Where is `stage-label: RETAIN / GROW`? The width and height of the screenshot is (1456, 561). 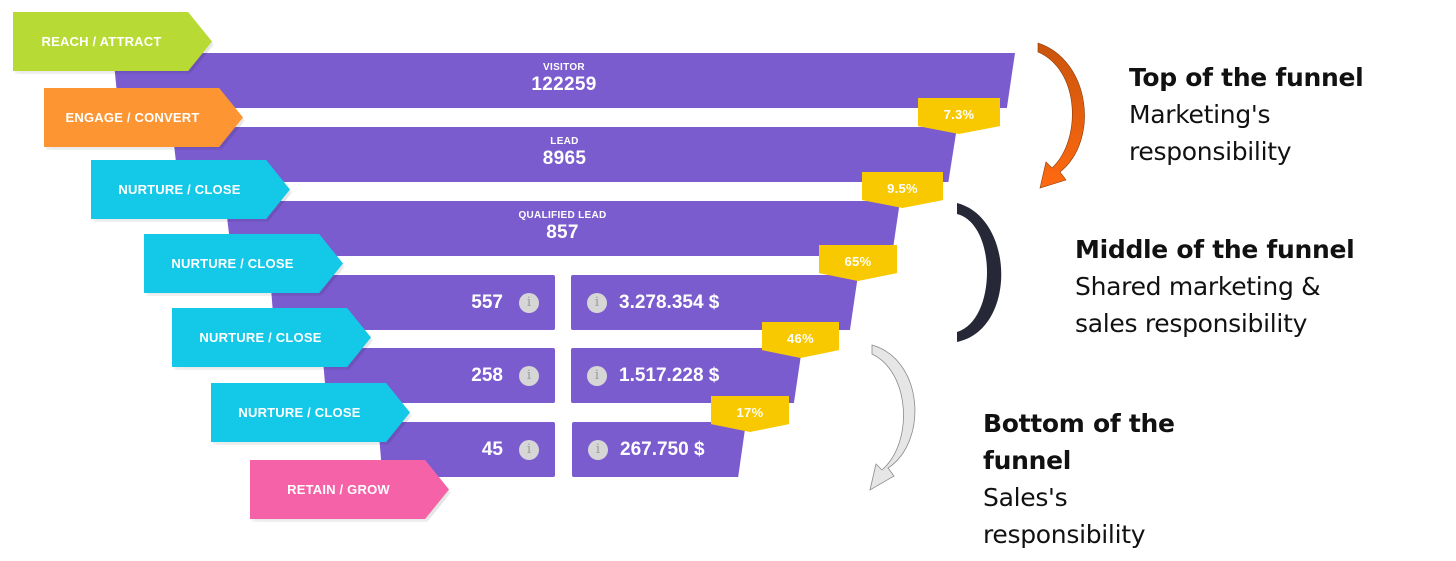
stage-label: RETAIN / GROW is located at coordinates (338, 489).